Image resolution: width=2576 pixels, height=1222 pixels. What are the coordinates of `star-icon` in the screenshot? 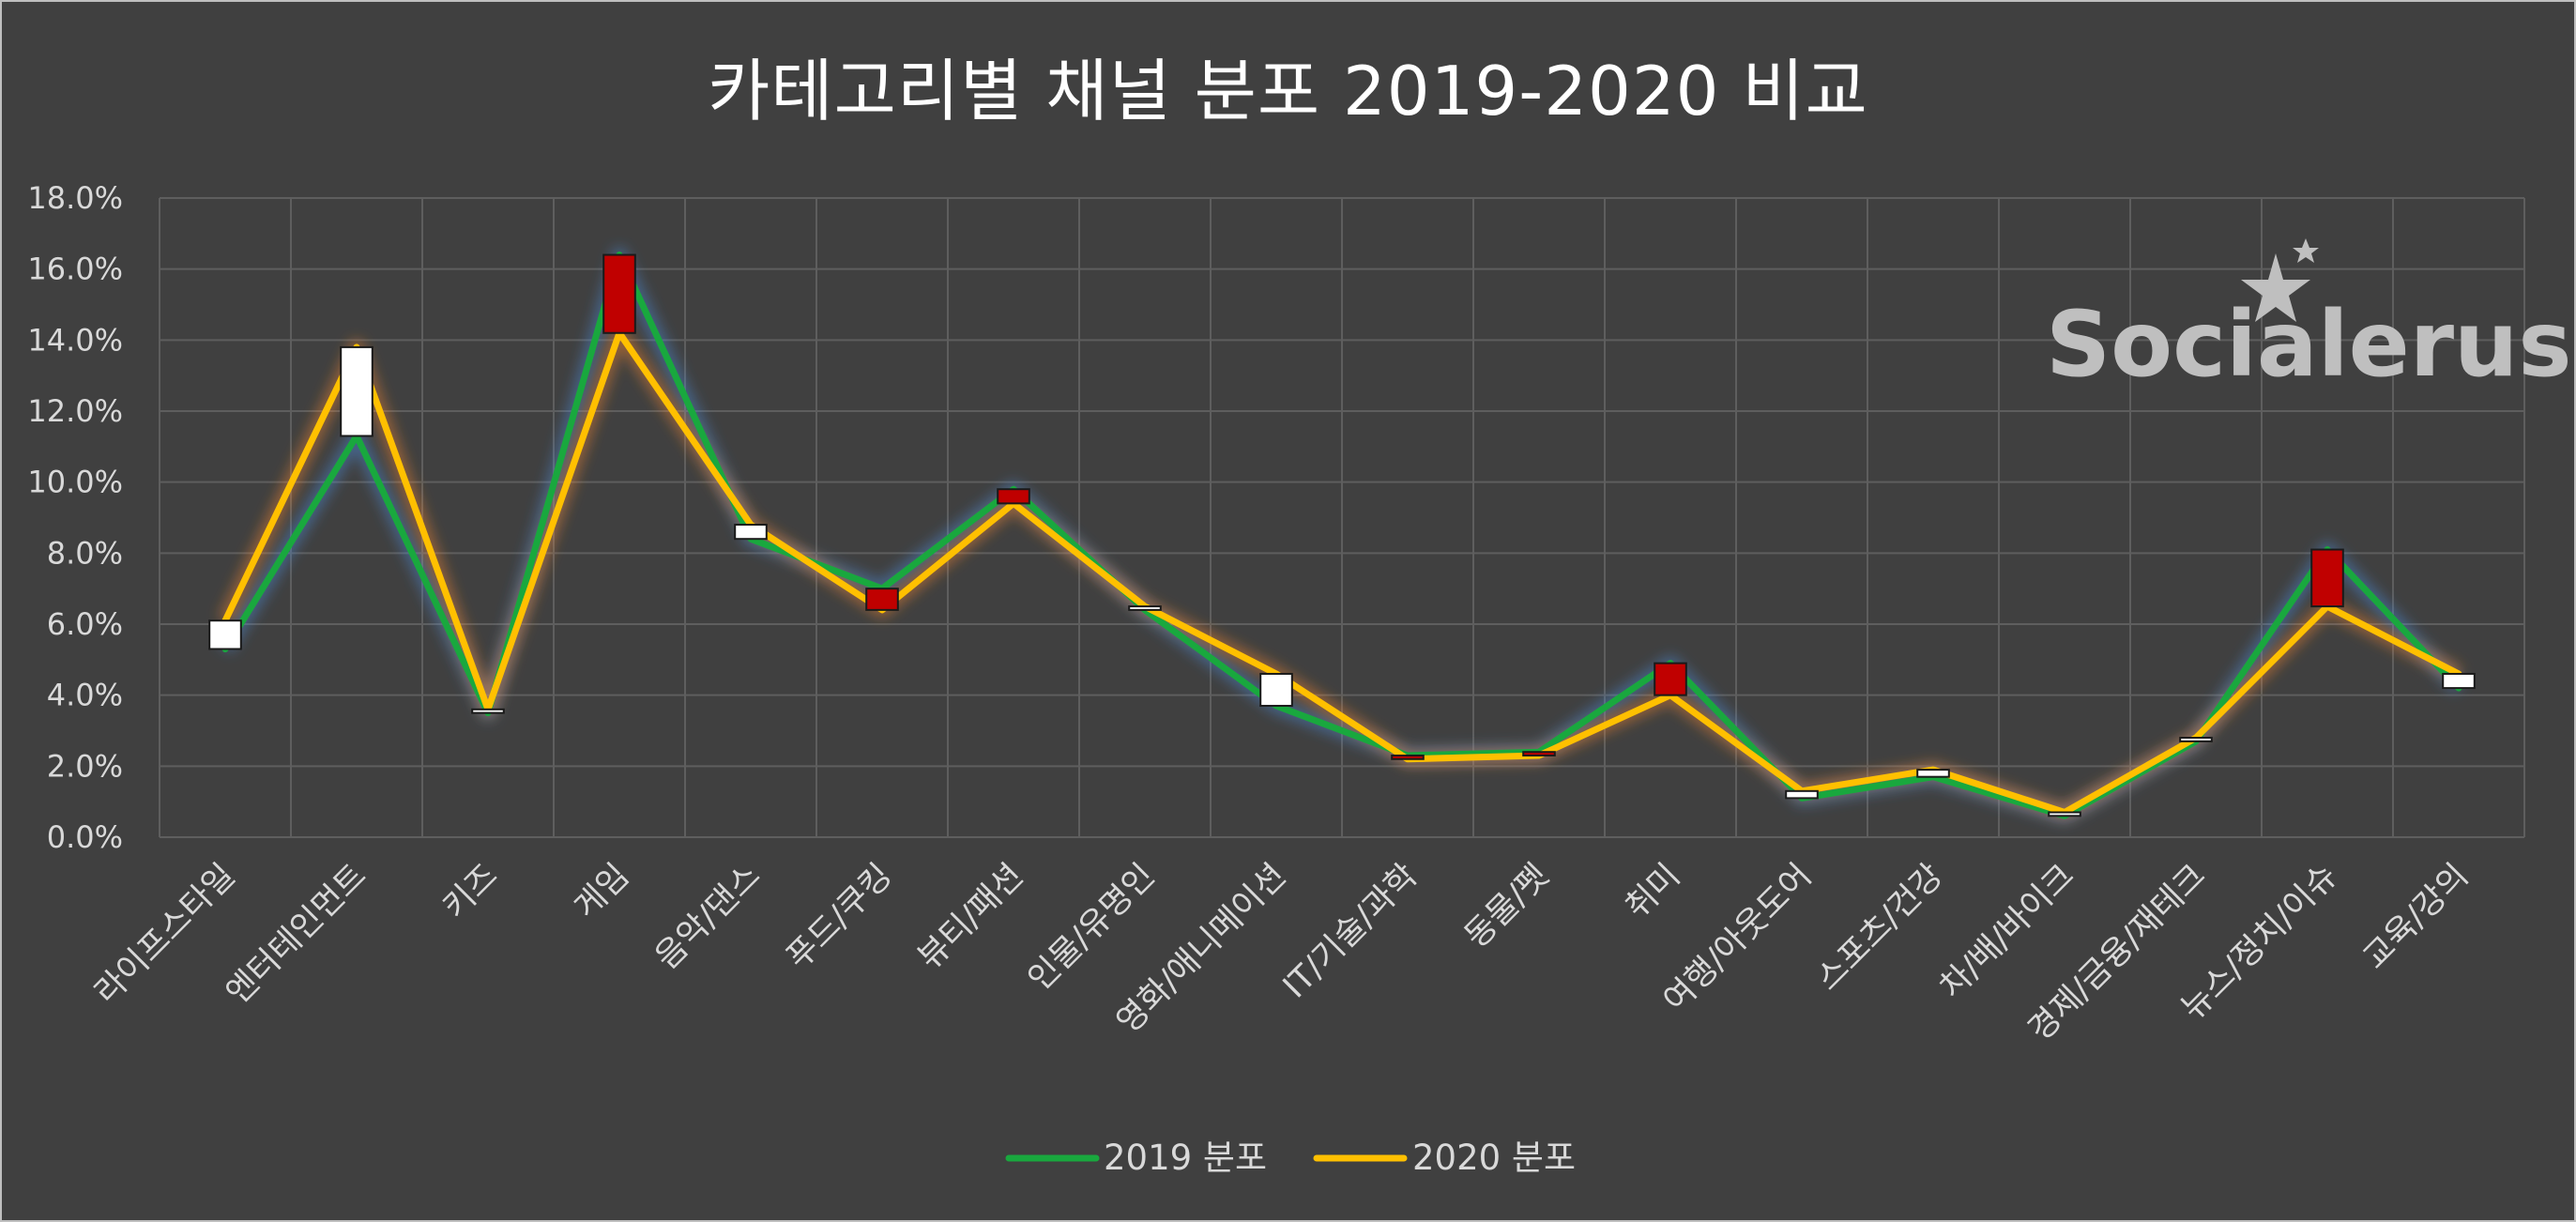 It's located at (2275, 287).